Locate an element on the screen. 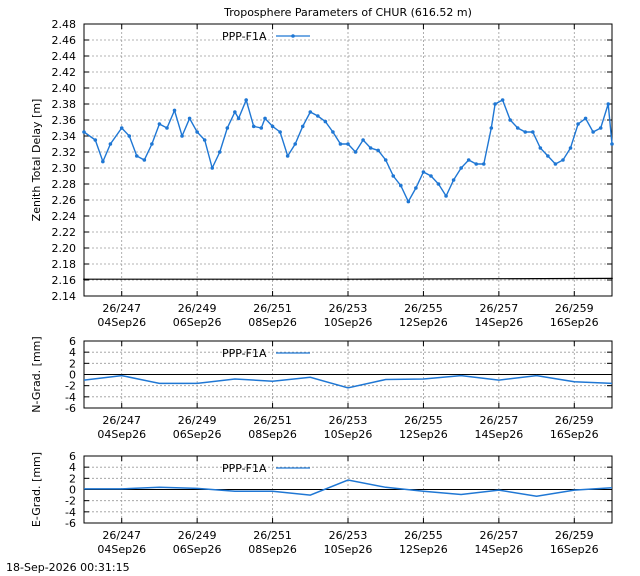 The image size is (640, 576). x-tick-label: 26/251 is located at coordinates (272, 535).